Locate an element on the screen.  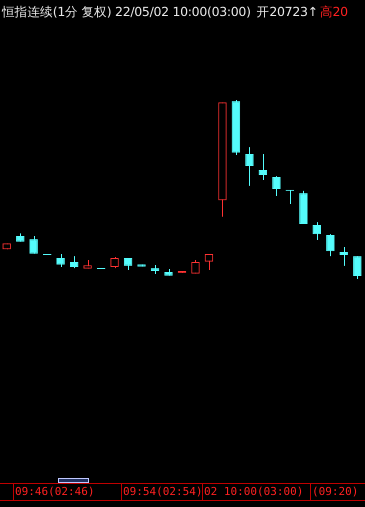
text: (09:20) is located at coordinates (335, 491).